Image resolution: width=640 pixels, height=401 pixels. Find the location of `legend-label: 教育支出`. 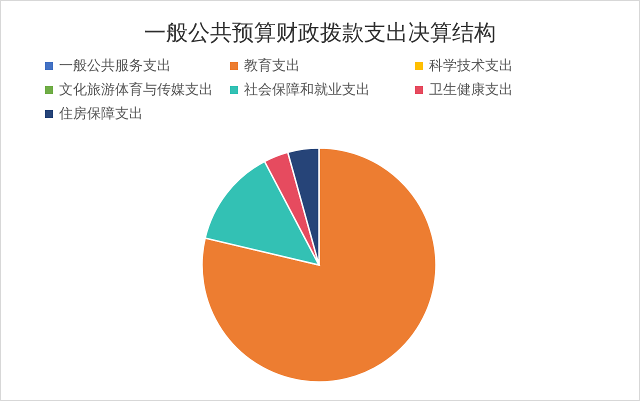

legend-label: 教育支出 is located at coordinates (272, 65).